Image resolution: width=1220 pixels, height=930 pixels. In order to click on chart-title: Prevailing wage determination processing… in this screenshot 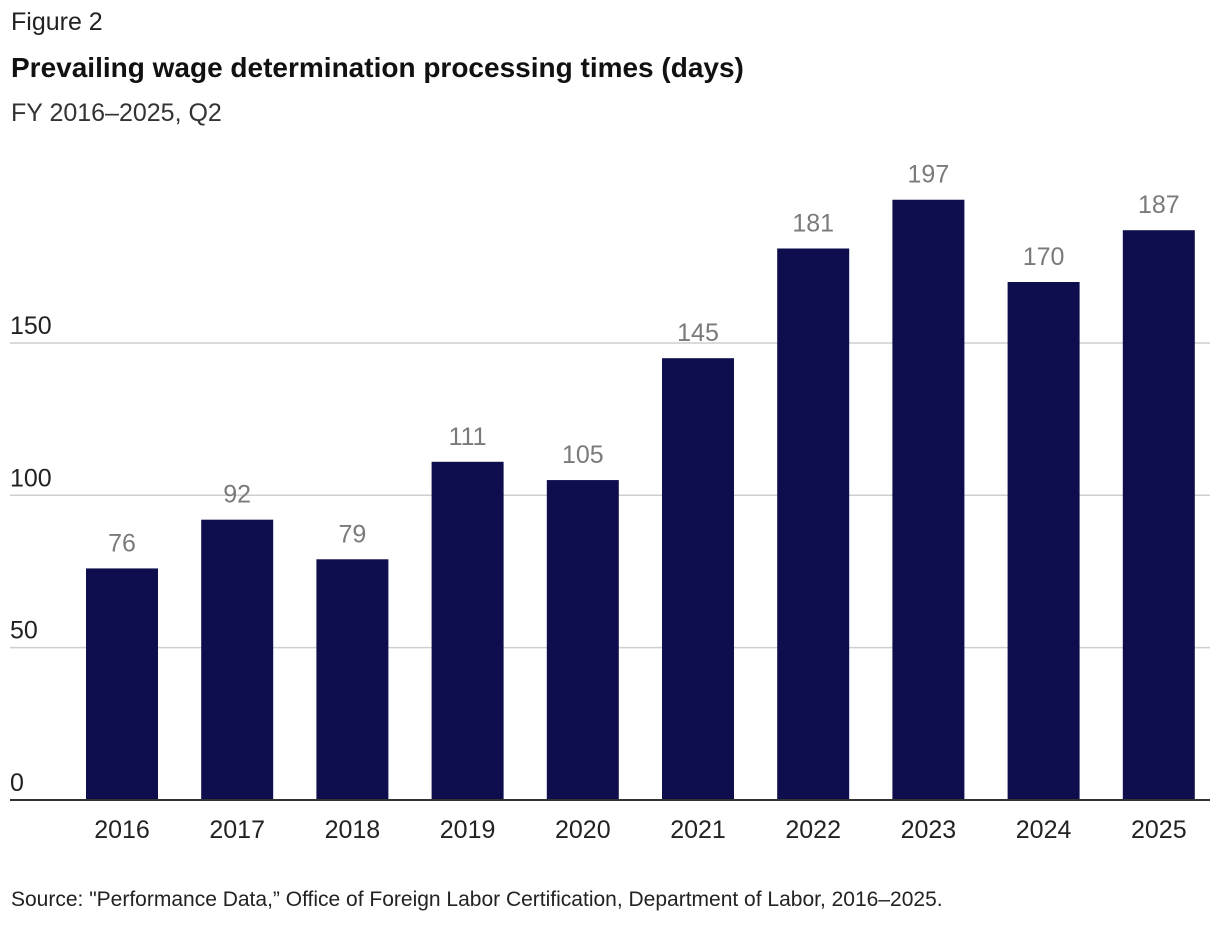, I will do `click(377, 67)`.